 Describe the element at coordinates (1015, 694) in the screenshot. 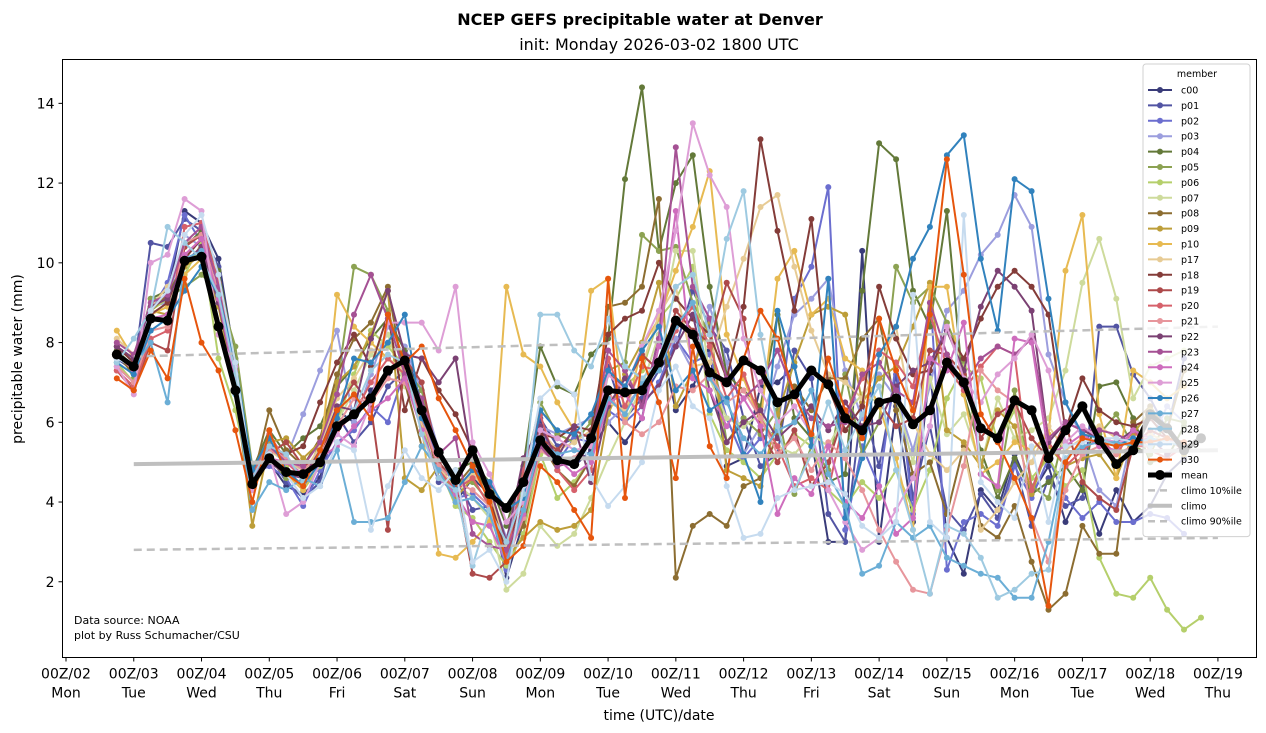

I see `x-tick-day-label: Mon` at that location.